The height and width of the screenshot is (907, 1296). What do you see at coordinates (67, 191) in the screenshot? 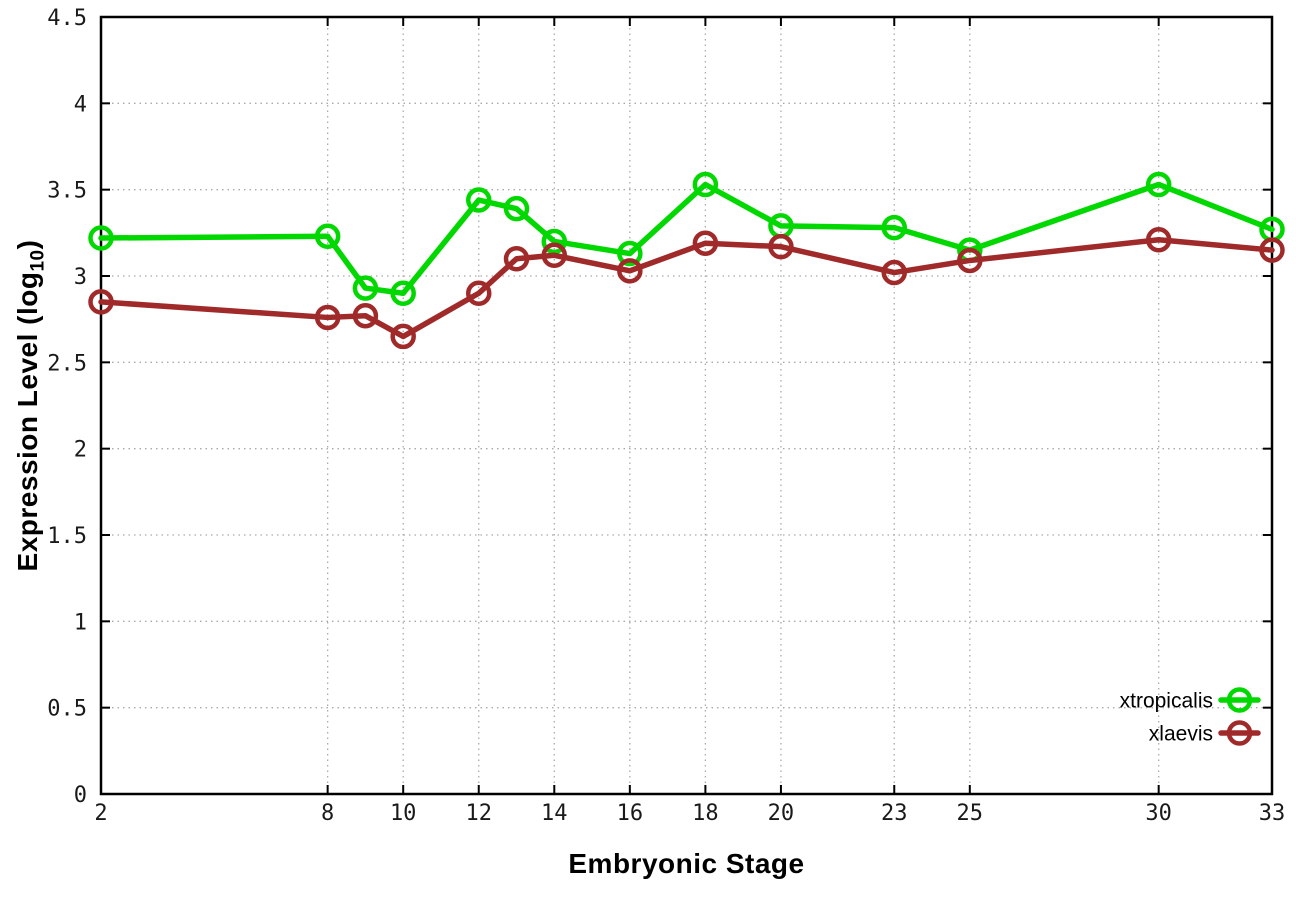
I see `y-tick-label: 3.5` at bounding box center [67, 191].